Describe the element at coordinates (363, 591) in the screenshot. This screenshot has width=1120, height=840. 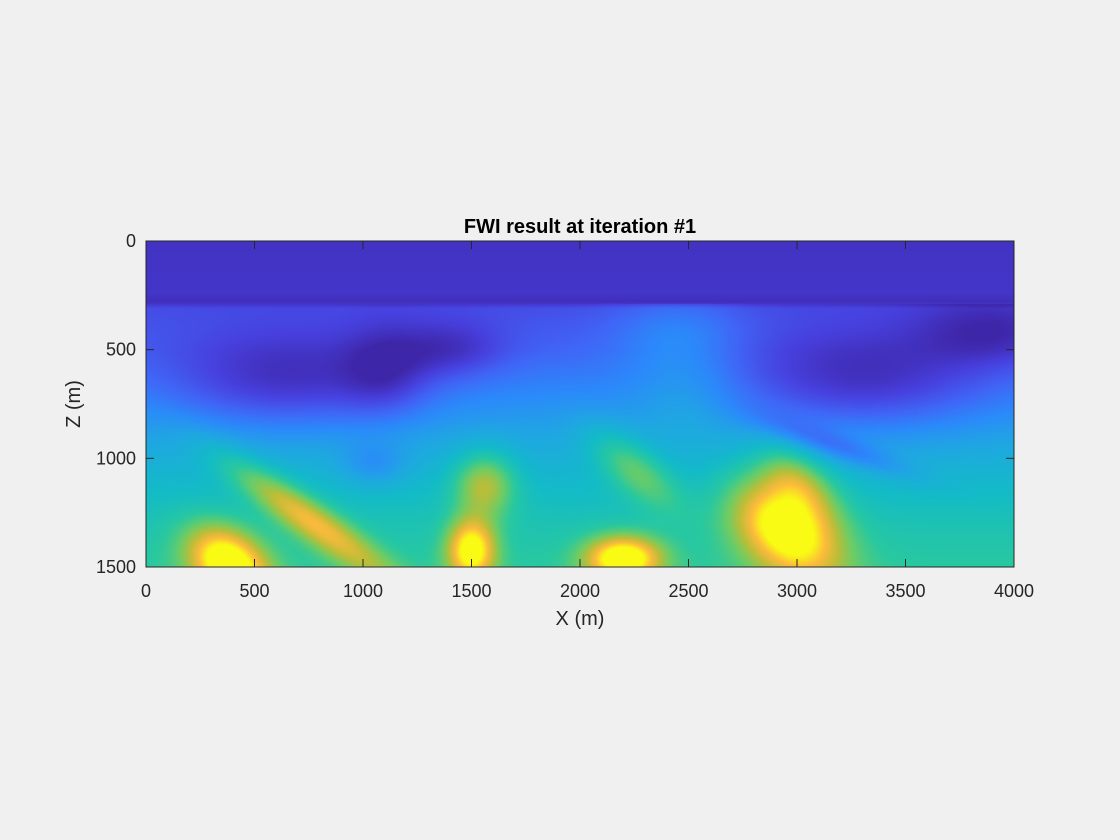
I see `x-tick-label: 1000` at that location.